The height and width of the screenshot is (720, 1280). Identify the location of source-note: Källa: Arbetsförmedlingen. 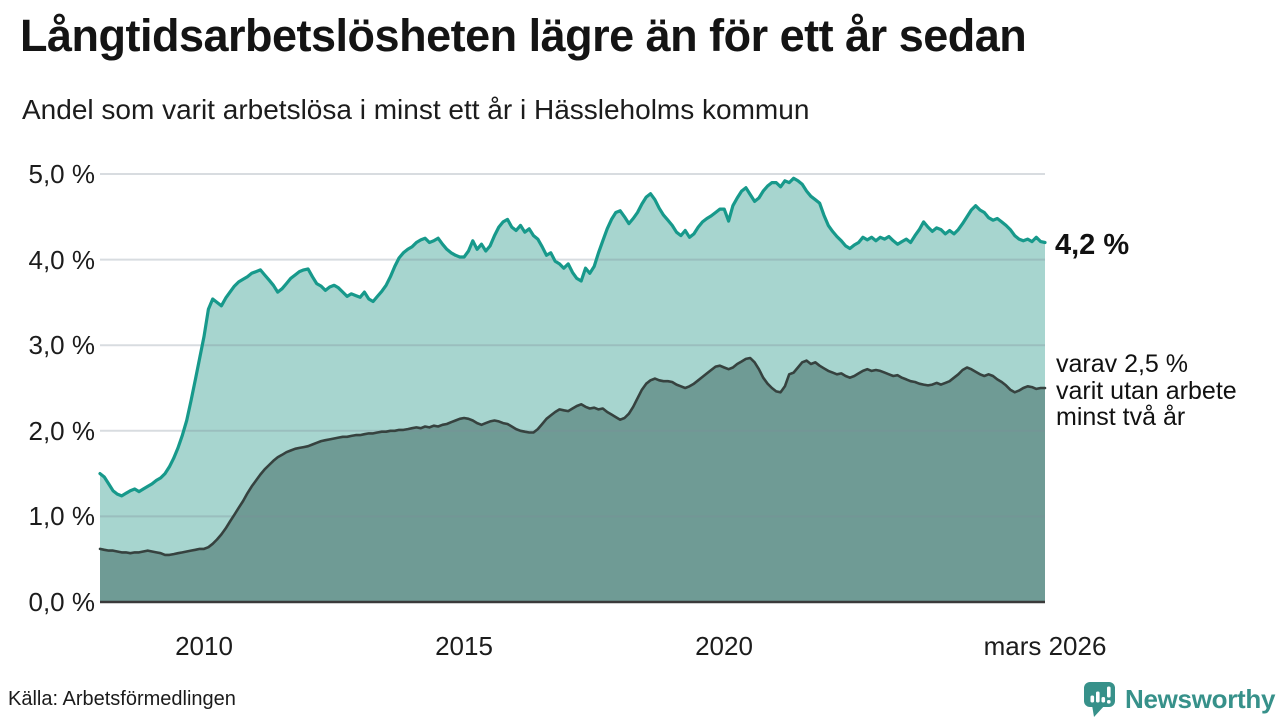
(122, 699).